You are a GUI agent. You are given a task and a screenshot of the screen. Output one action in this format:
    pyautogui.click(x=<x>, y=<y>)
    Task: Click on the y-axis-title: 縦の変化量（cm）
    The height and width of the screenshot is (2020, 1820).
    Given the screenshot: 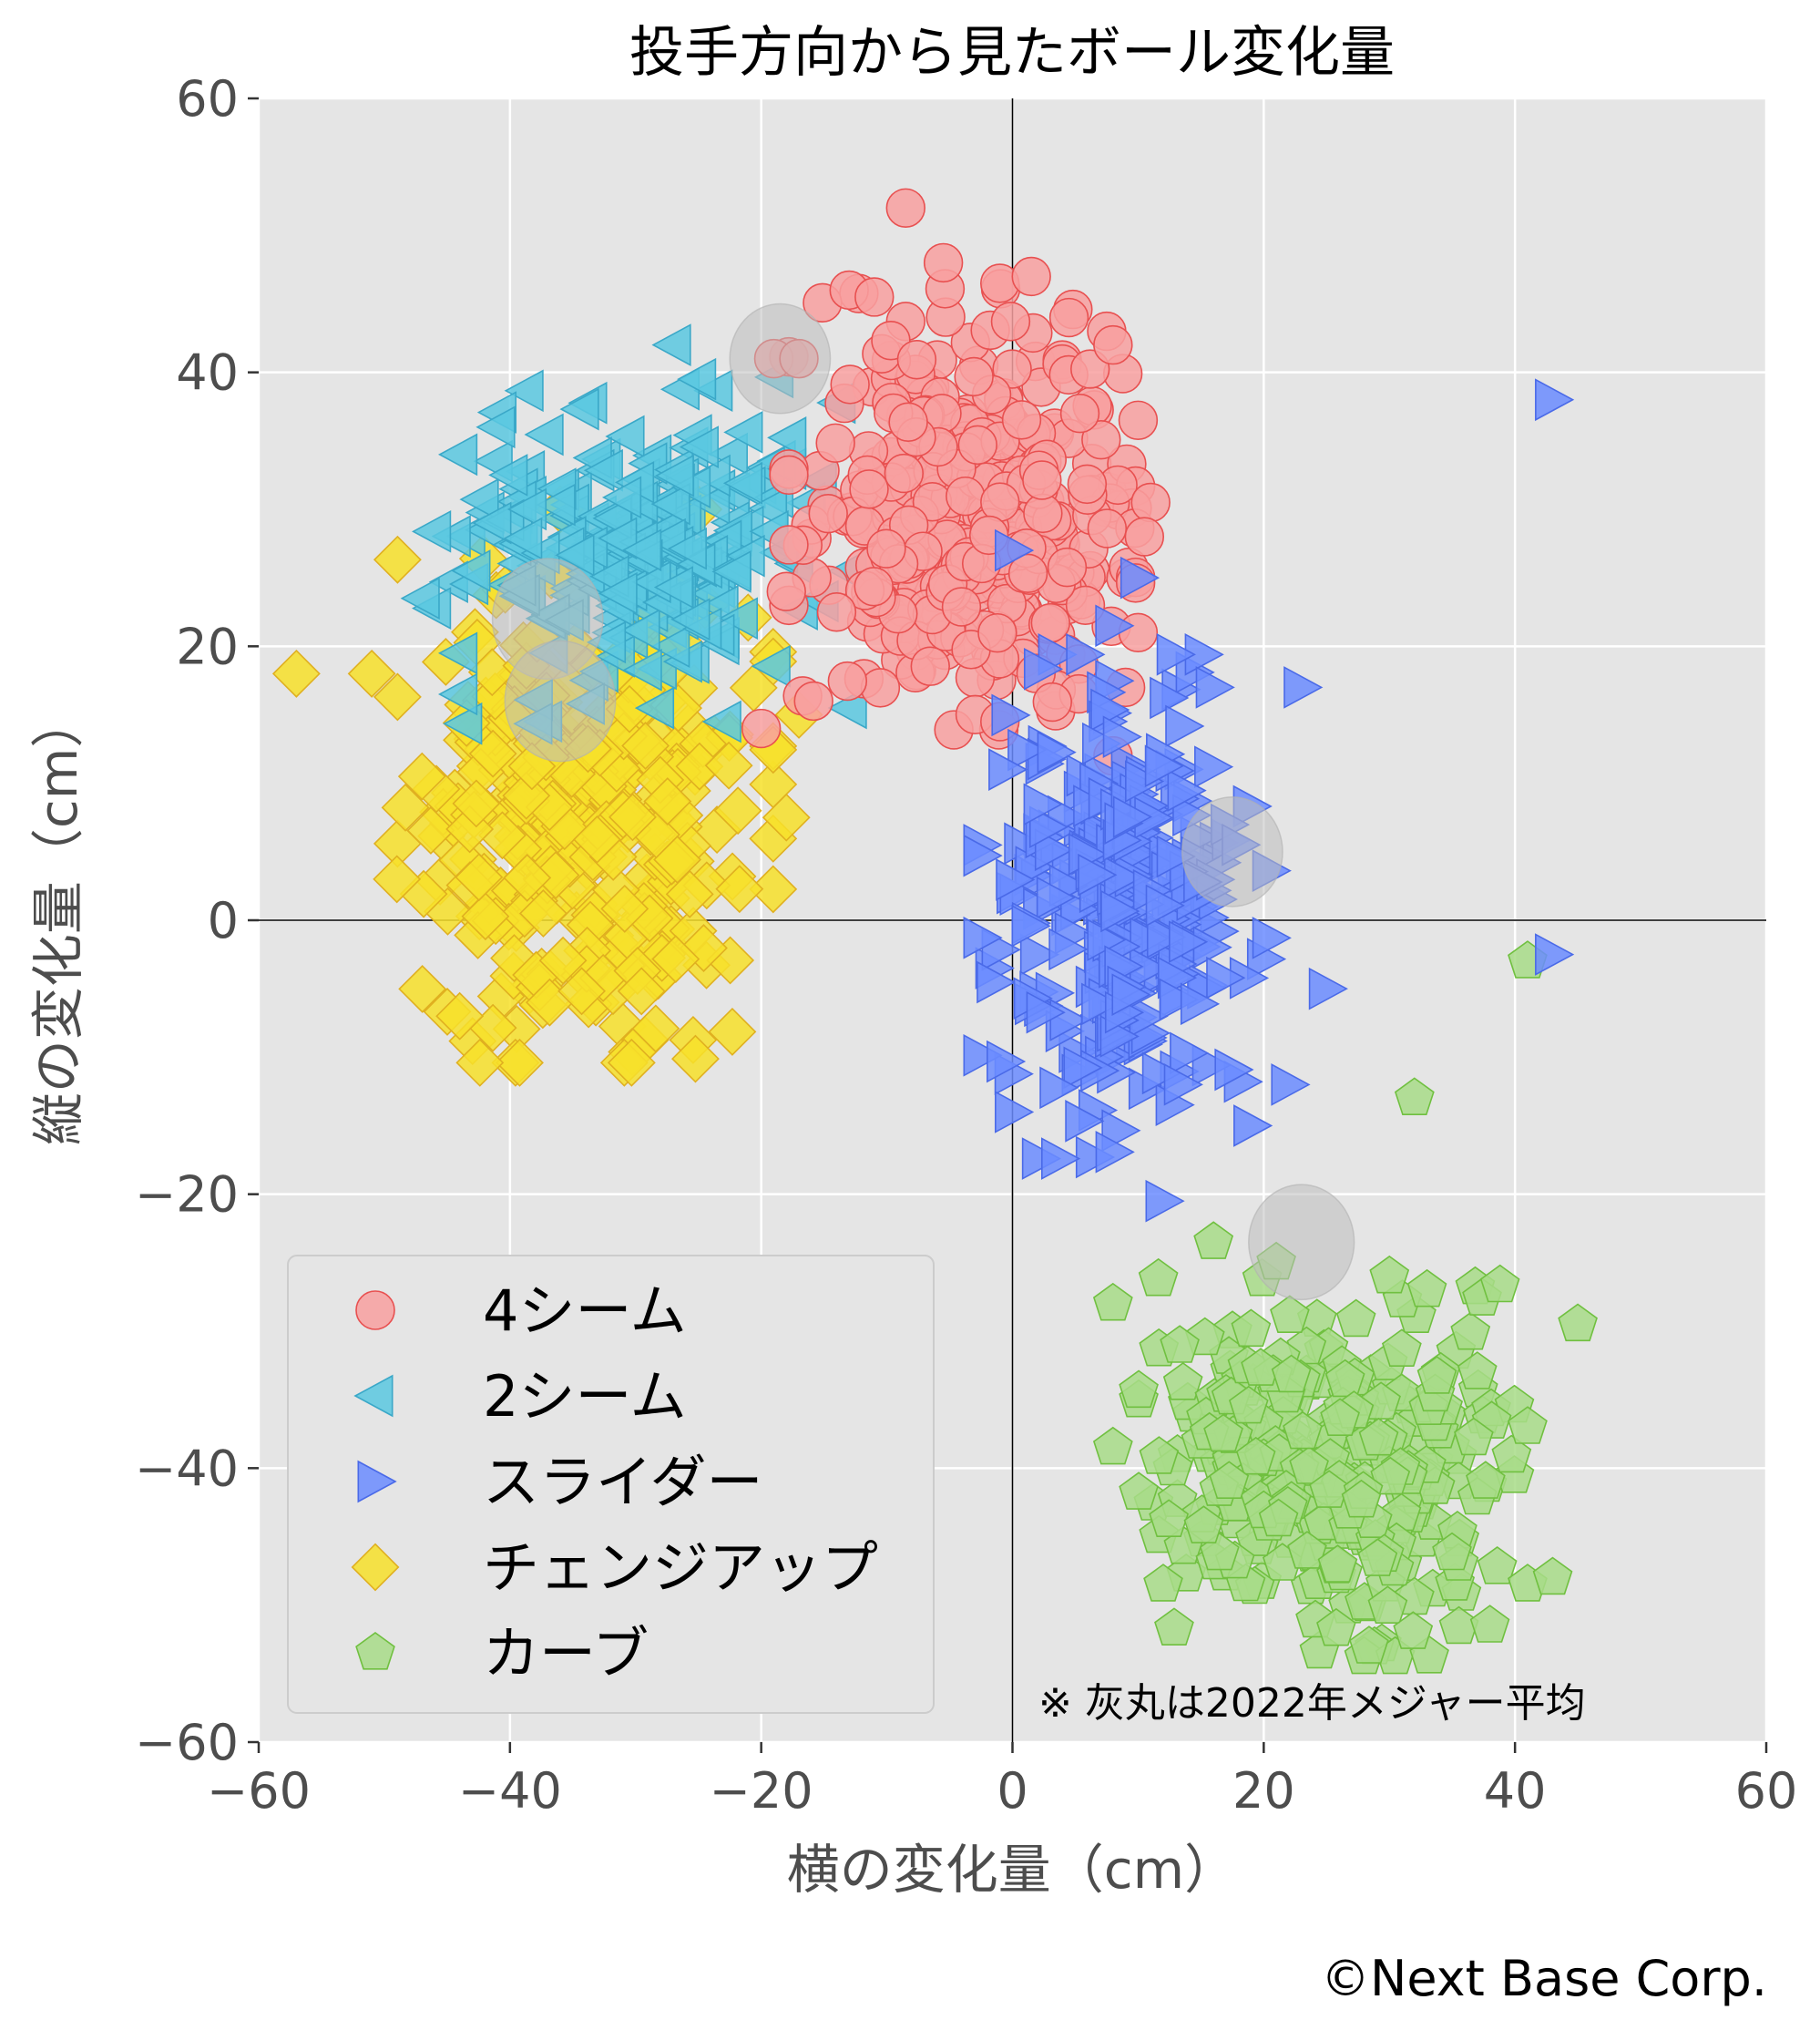 What is the action you would take?
    pyautogui.click(x=58, y=920)
    